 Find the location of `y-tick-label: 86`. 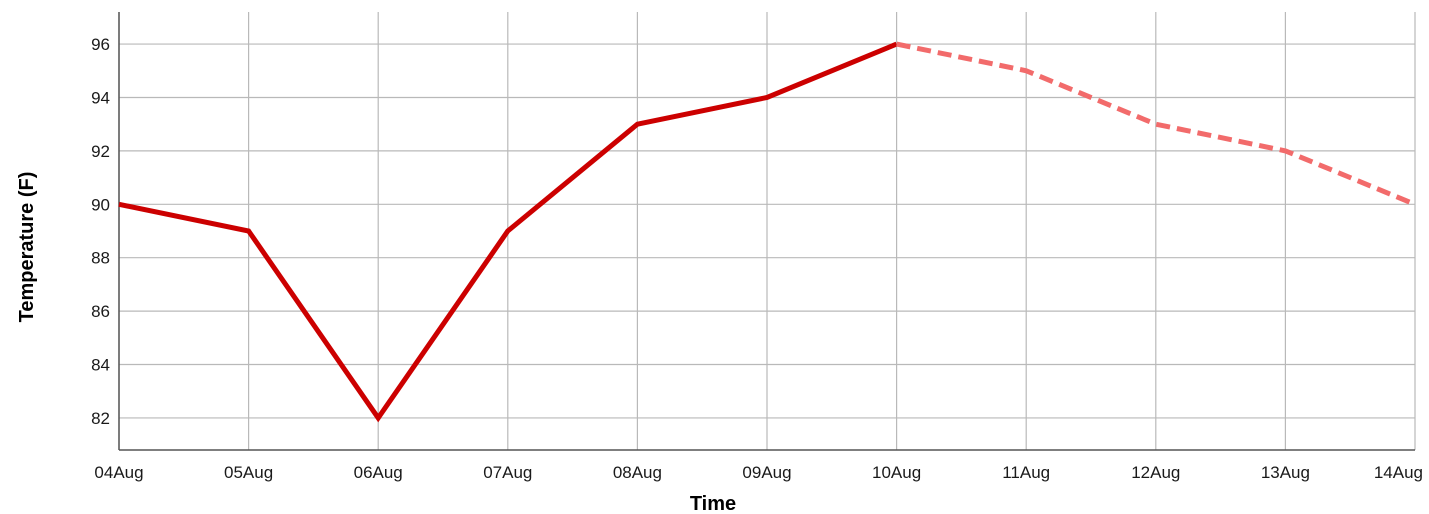

y-tick-label: 86 is located at coordinates (100, 311).